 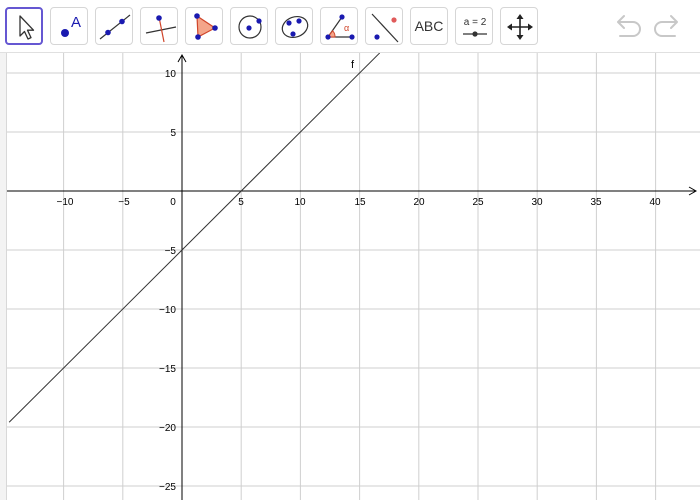 What do you see at coordinates (346, 28) in the screenshot?
I see `angle-tool-label: α` at bounding box center [346, 28].